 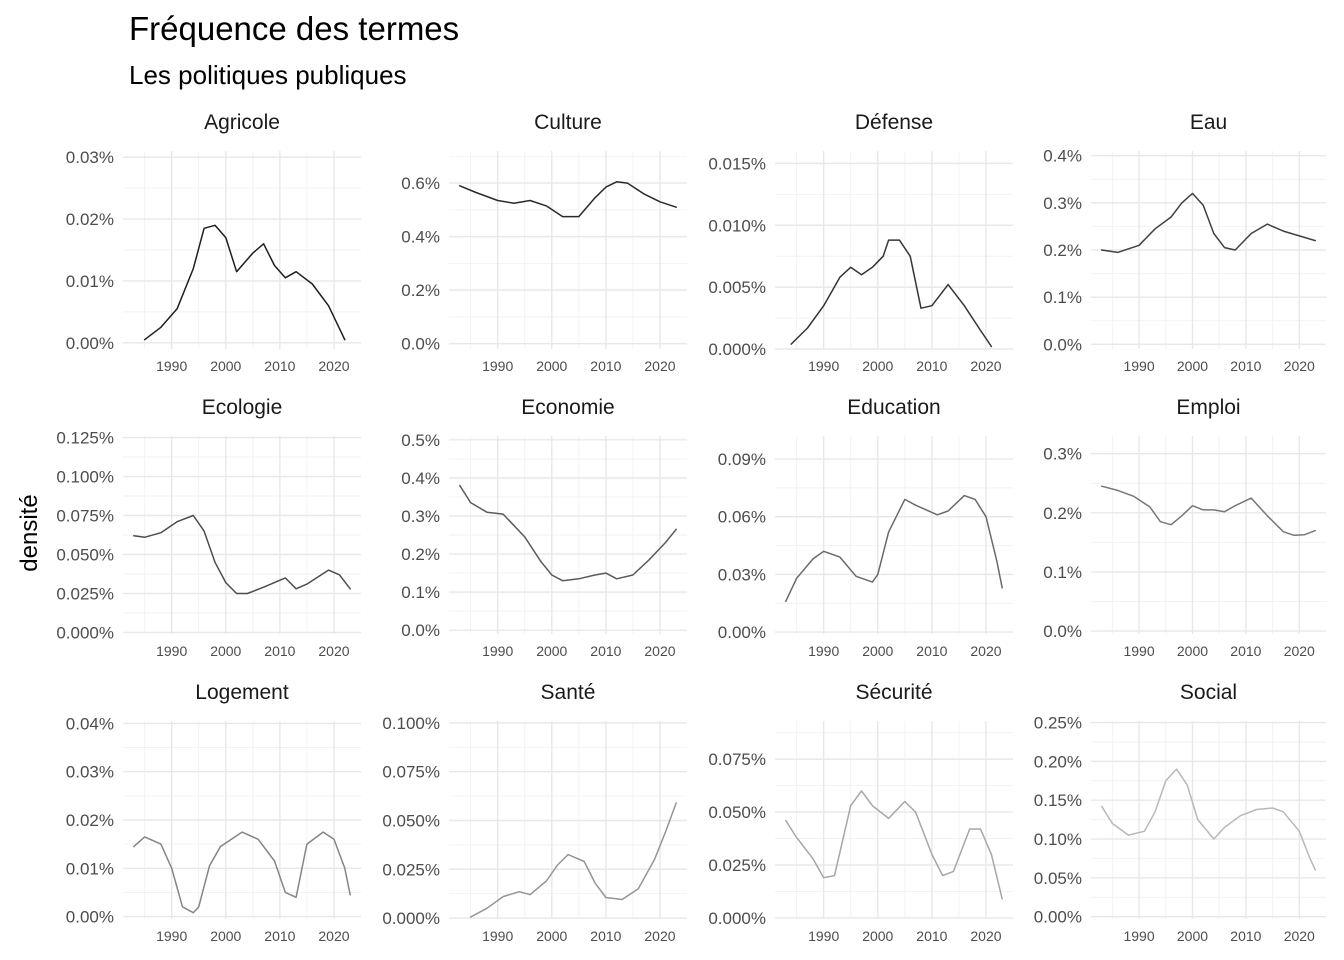 What do you see at coordinates (1058, 878) in the screenshot?
I see `y-tick-label: 0.05%` at bounding box center [1058, 878].